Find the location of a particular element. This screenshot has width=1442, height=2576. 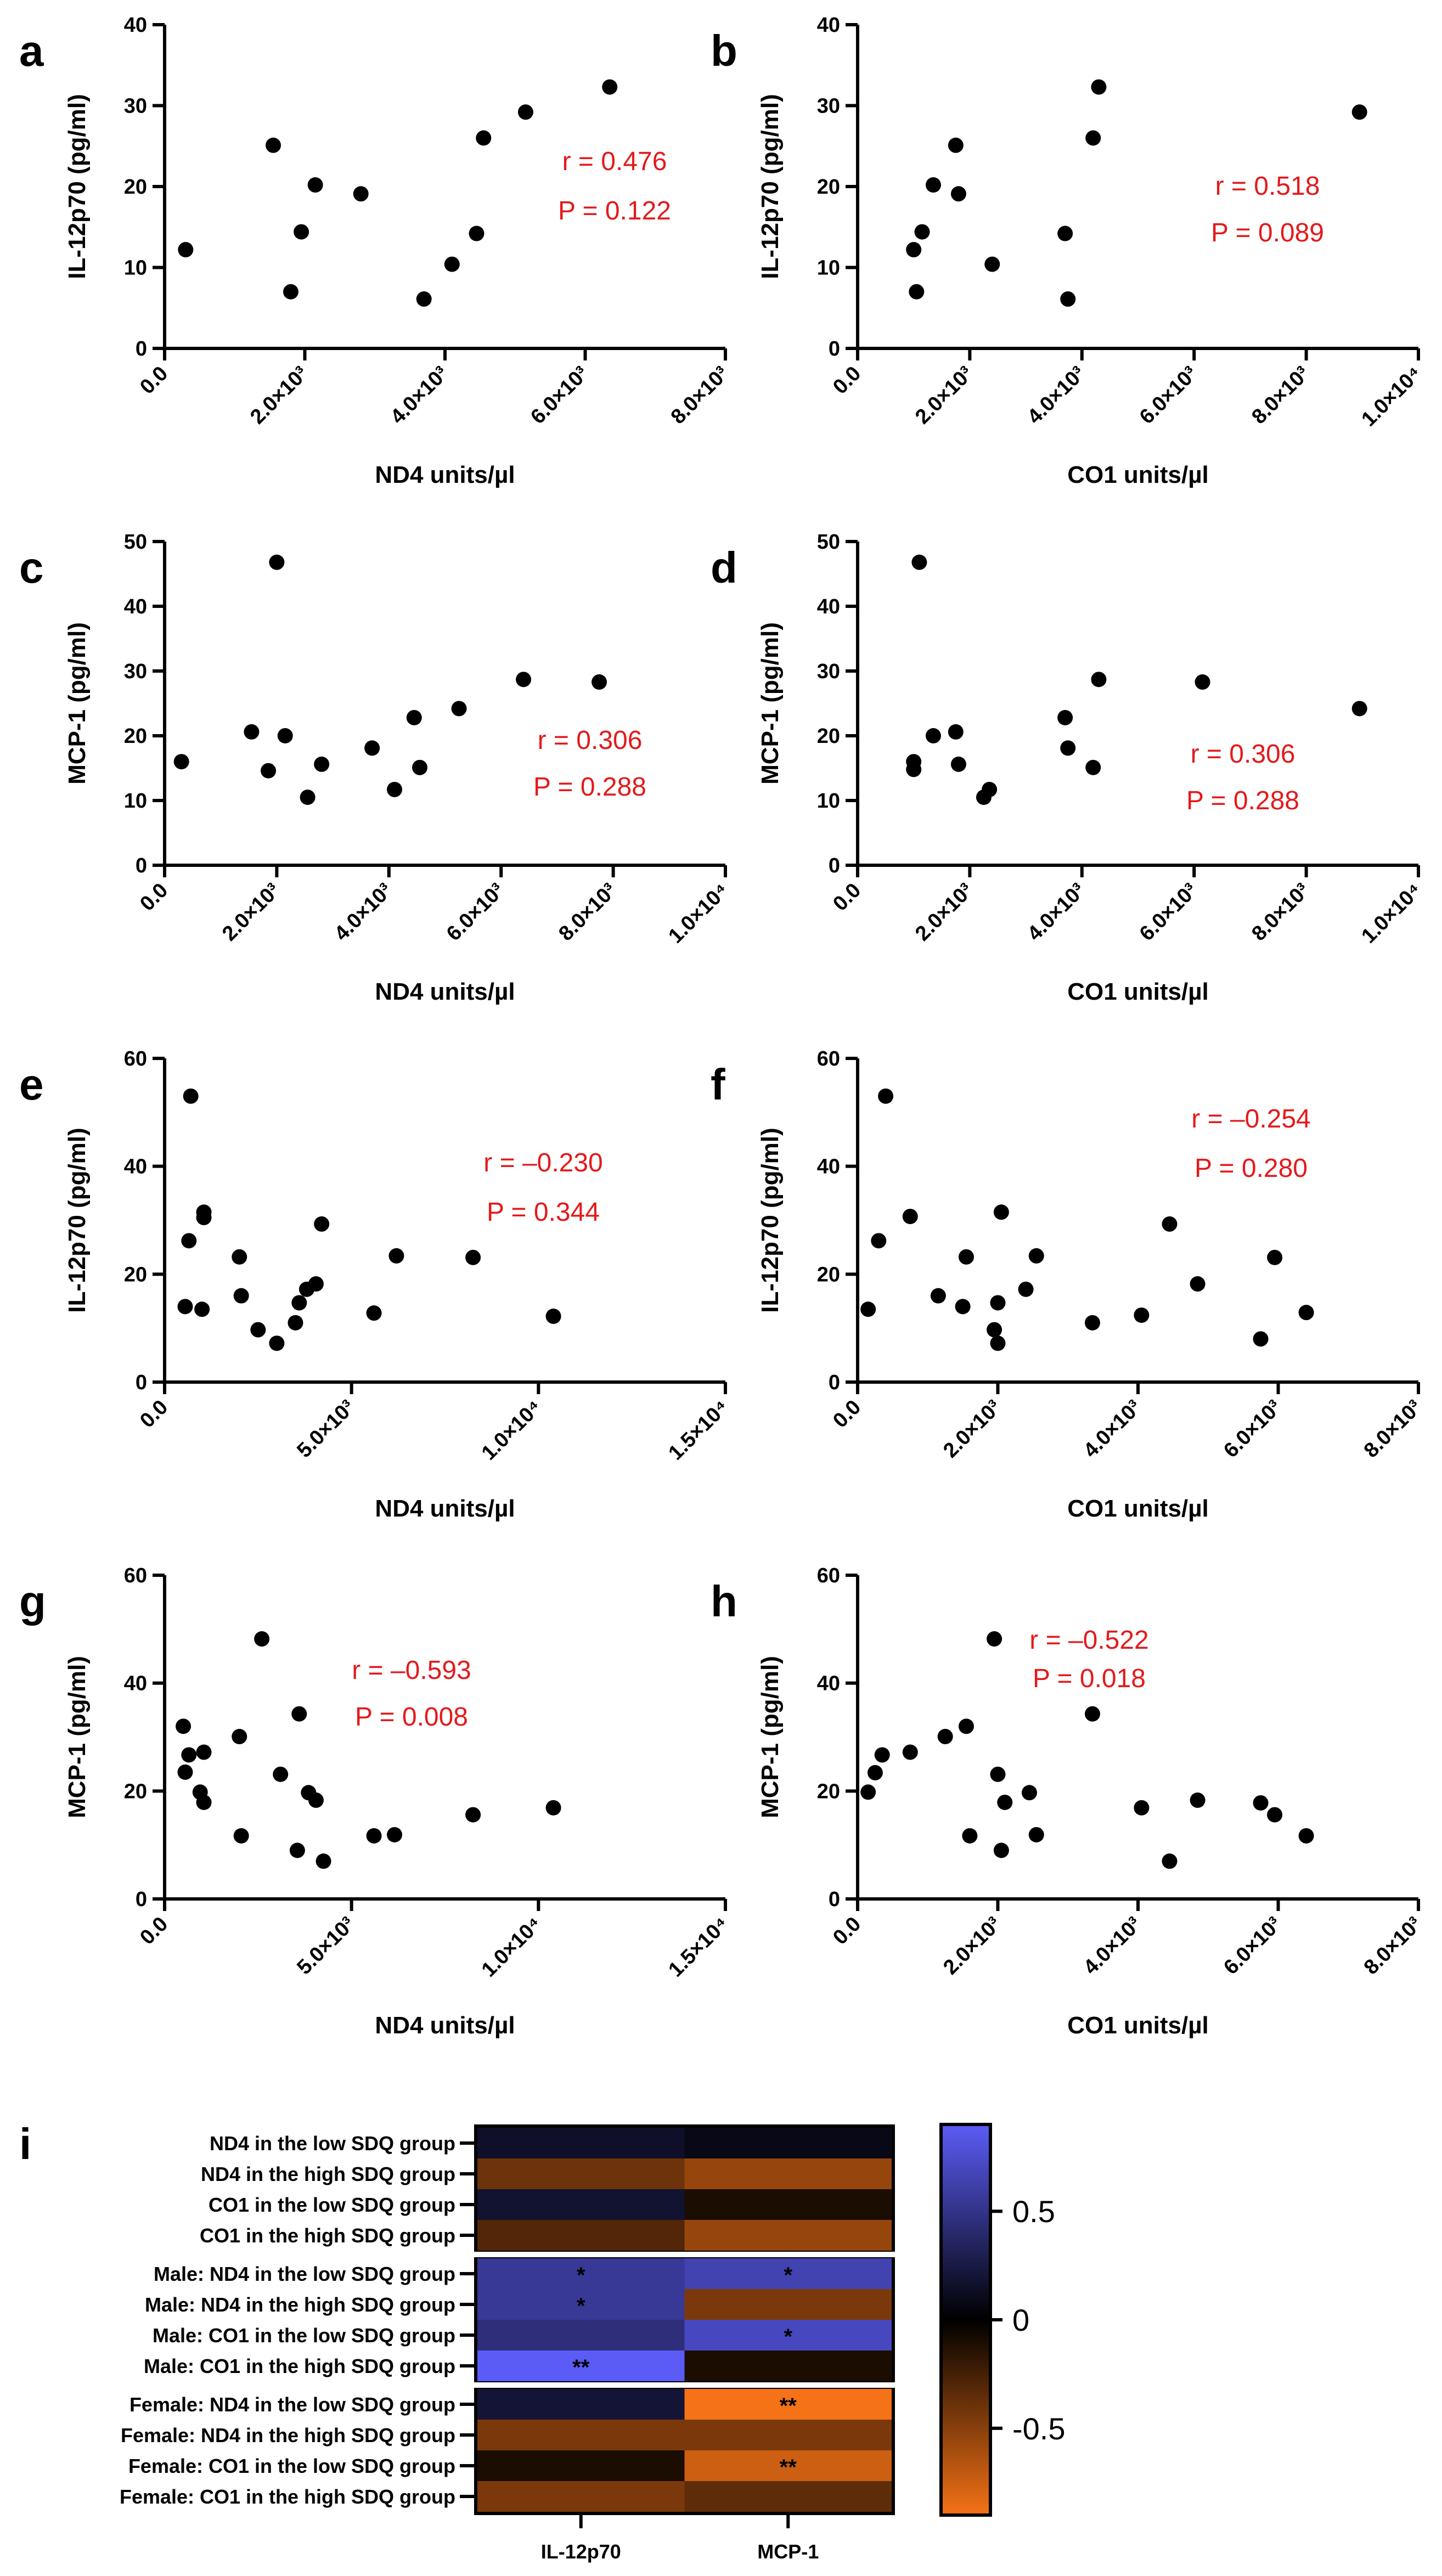

heatmap-row-label: Female: ND4 in the low SDQ group is located at coordinates (292, 2405).